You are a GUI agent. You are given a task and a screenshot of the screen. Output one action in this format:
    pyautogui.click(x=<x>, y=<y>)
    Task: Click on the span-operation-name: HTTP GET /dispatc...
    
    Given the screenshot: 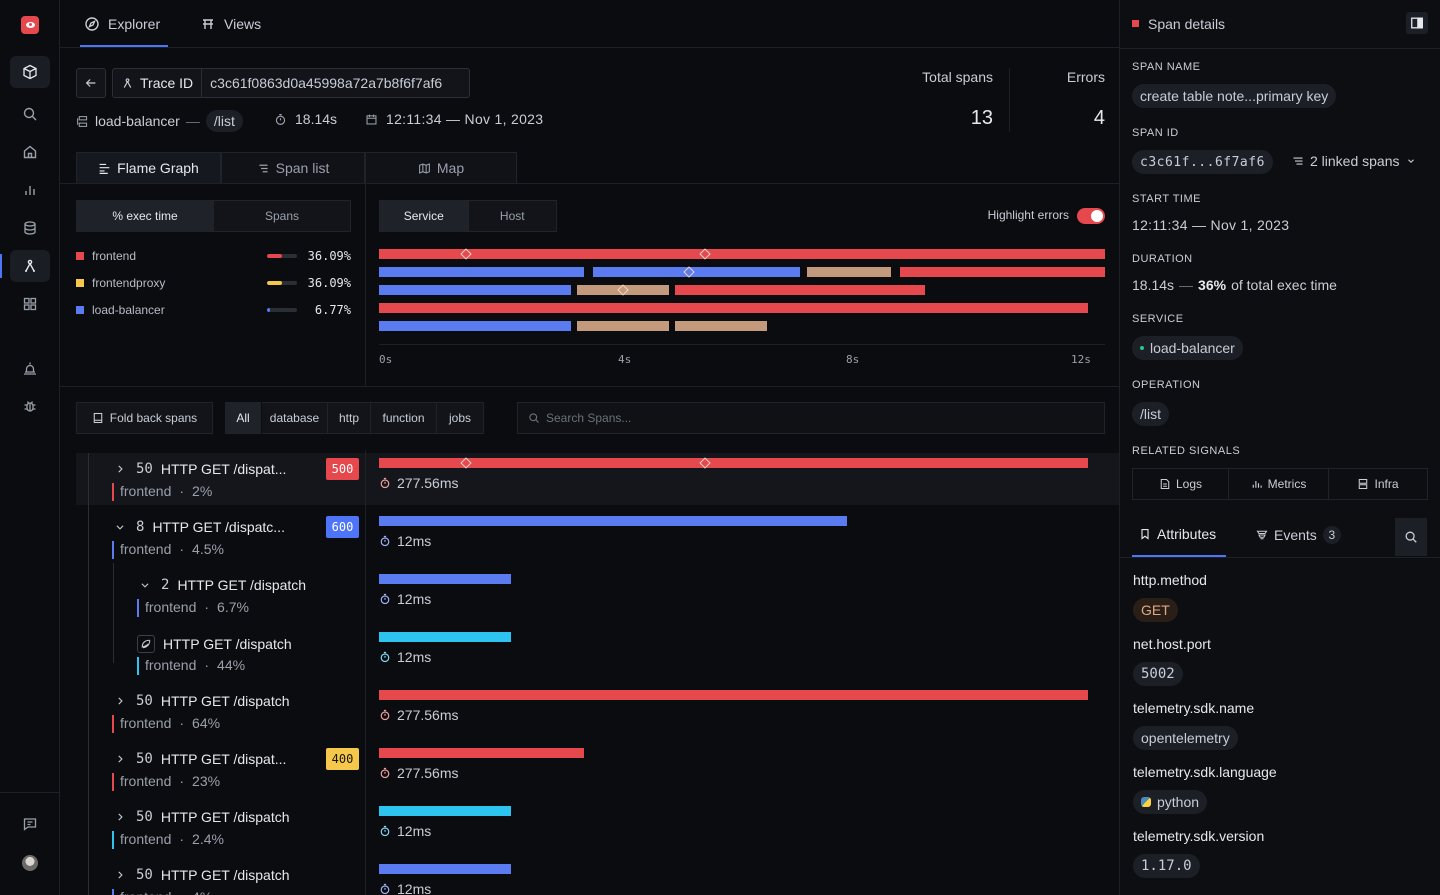 What is the action you would take?
    pyautogui.click(x=218, y=527)
    